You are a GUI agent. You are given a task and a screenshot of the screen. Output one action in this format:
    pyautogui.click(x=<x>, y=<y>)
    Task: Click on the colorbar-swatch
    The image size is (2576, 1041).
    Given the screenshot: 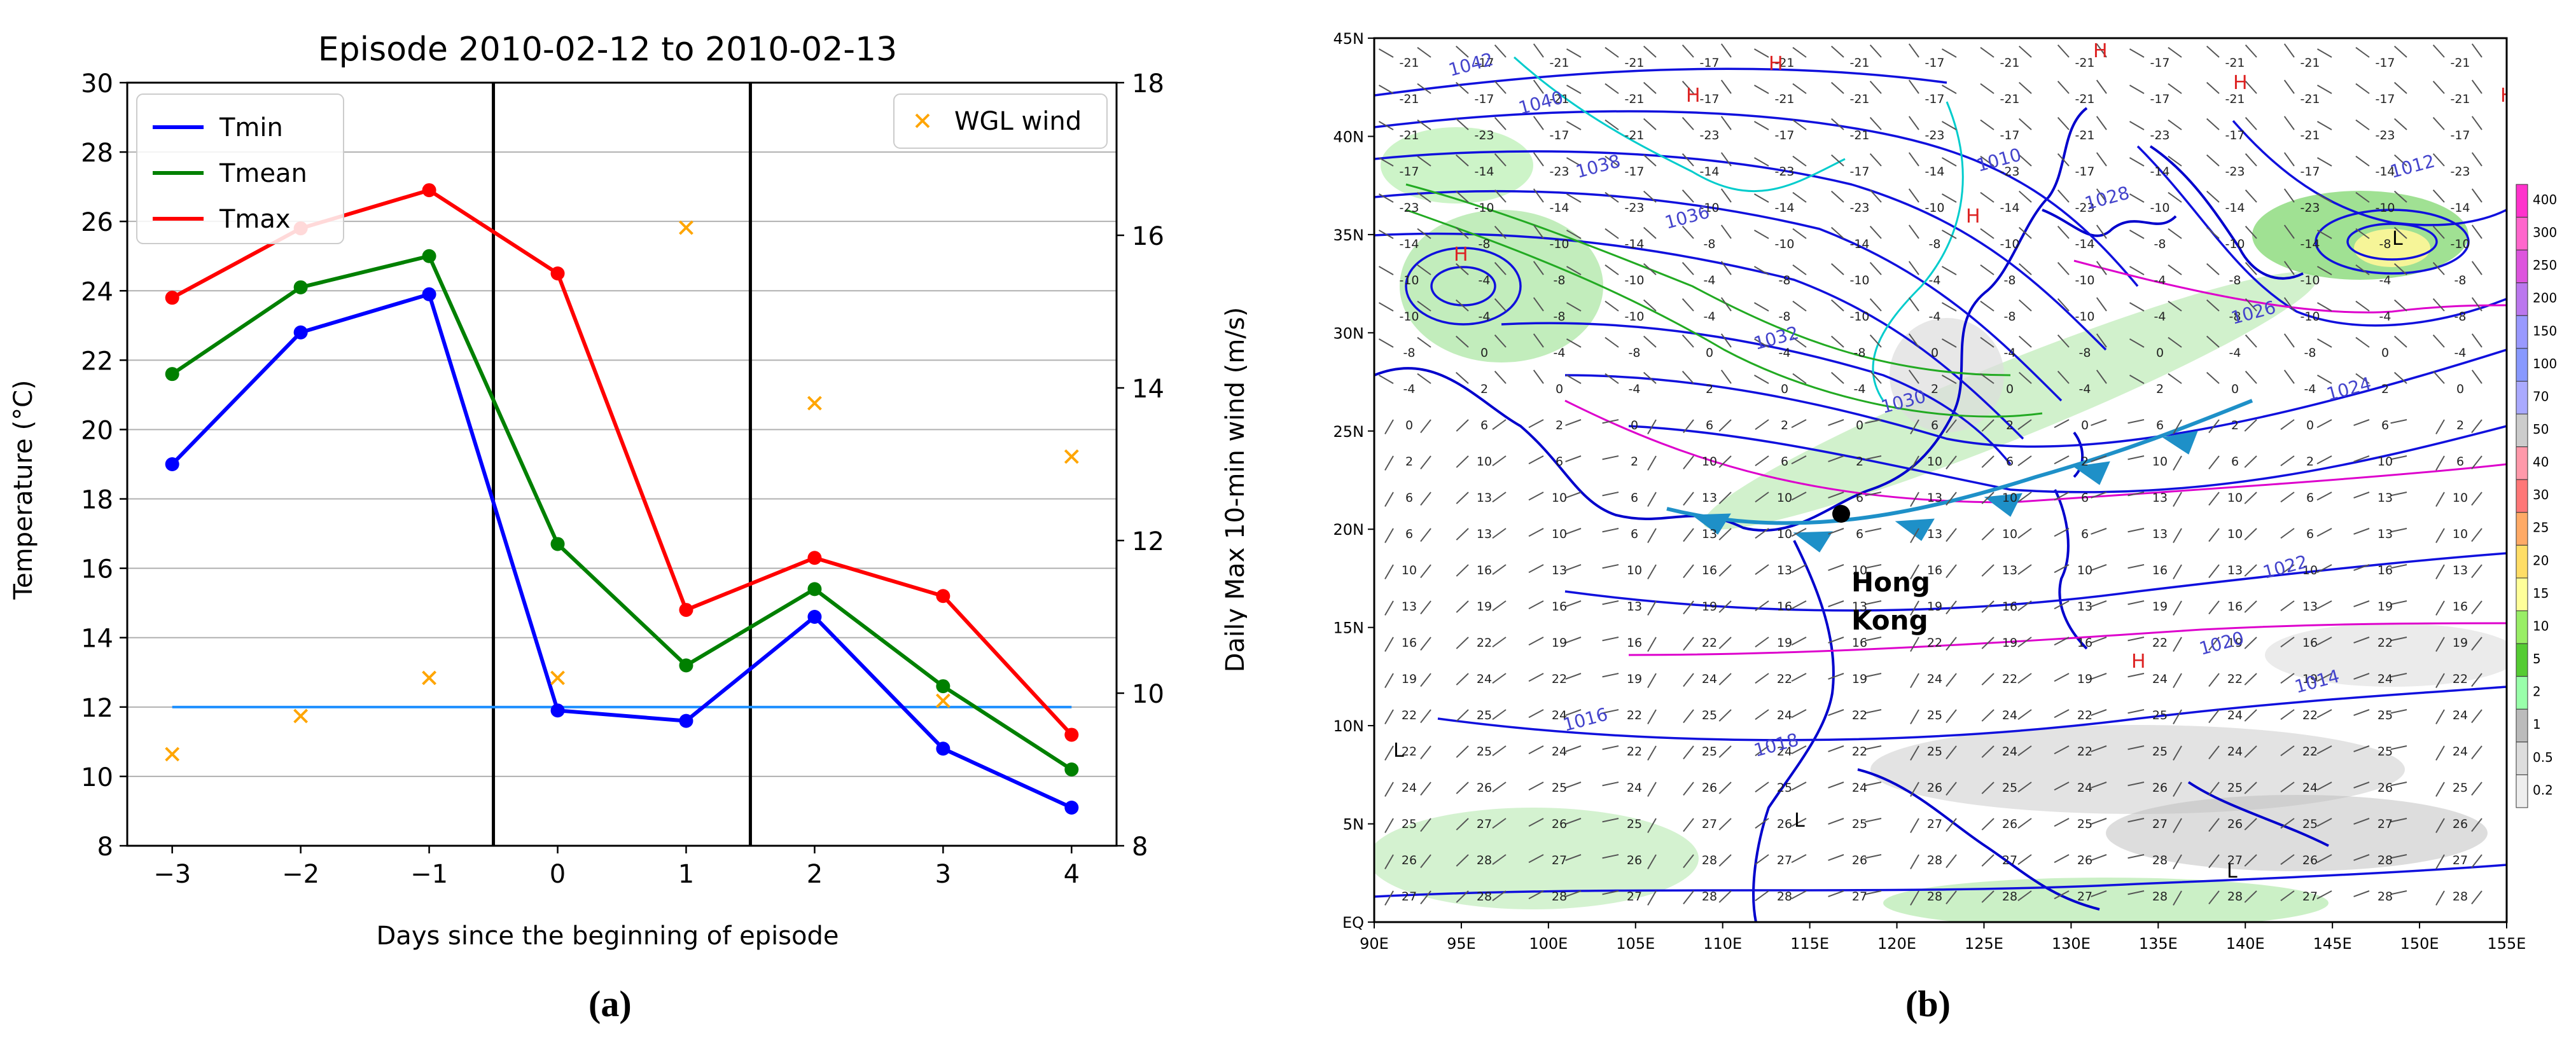 What is the action you would take?
    pyautogui.click(x=2522, y=397)
    